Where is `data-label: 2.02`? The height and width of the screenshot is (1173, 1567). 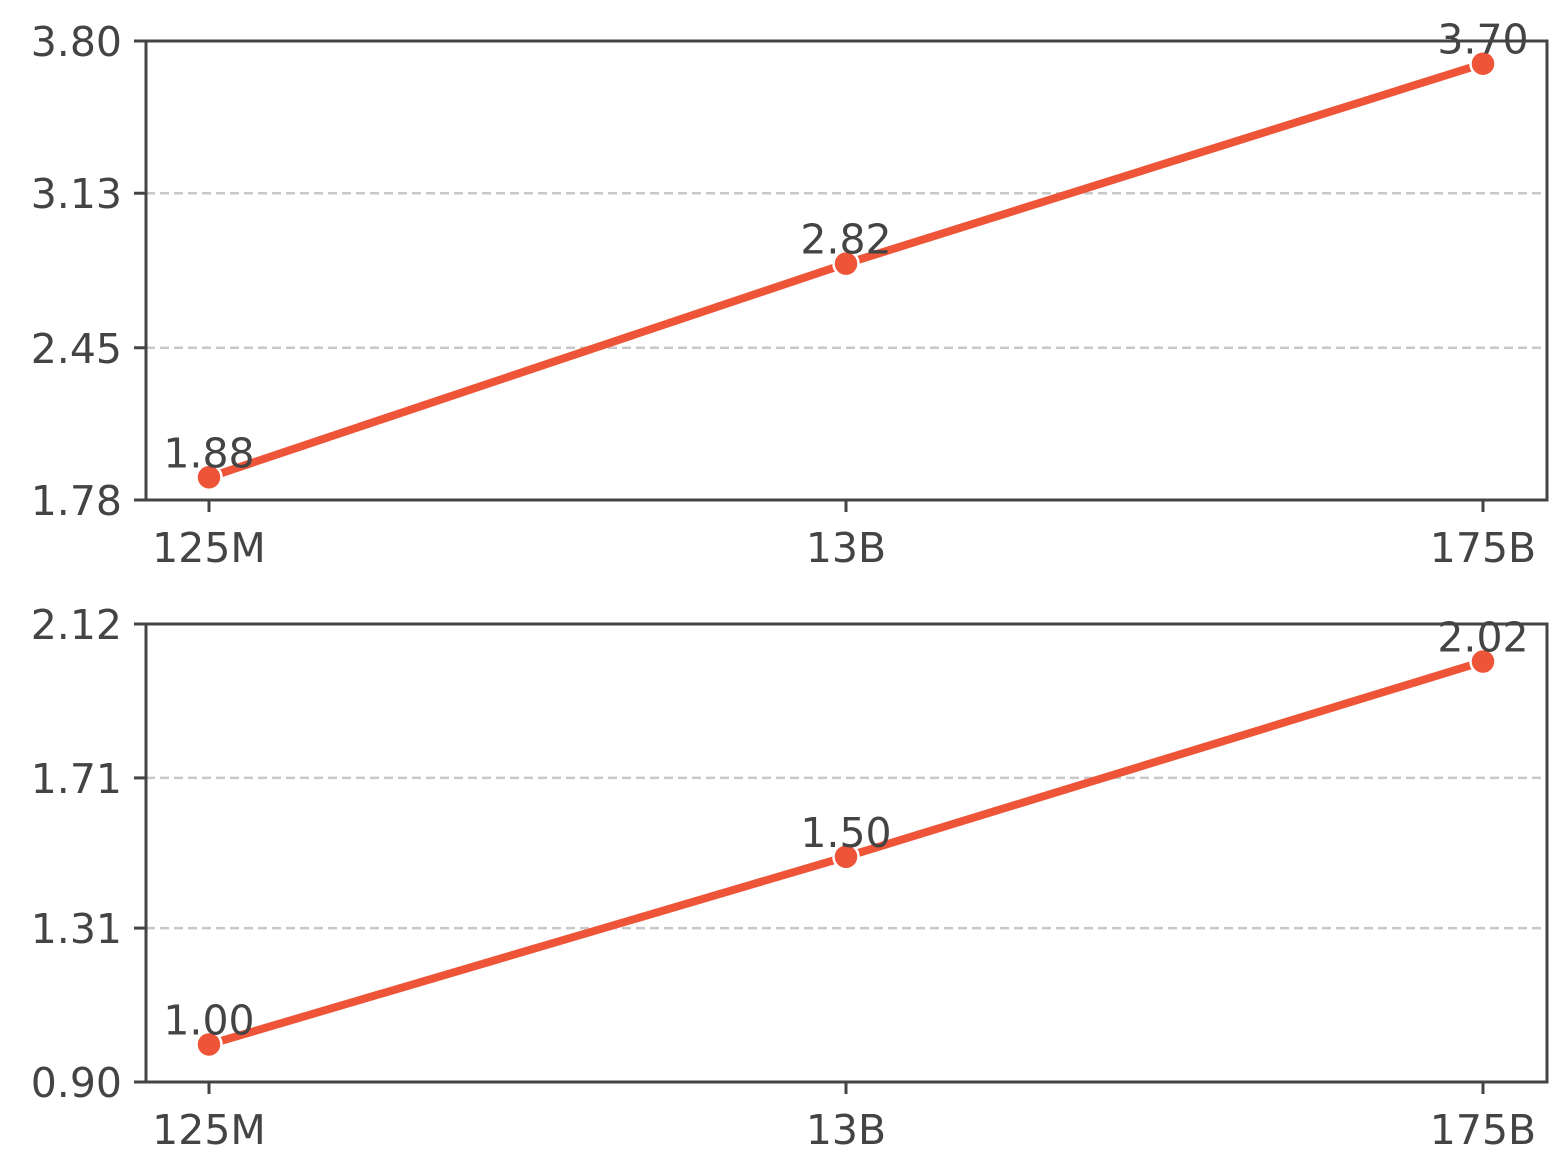 data-label: 2.02 is located at coordinates (1482, 638).